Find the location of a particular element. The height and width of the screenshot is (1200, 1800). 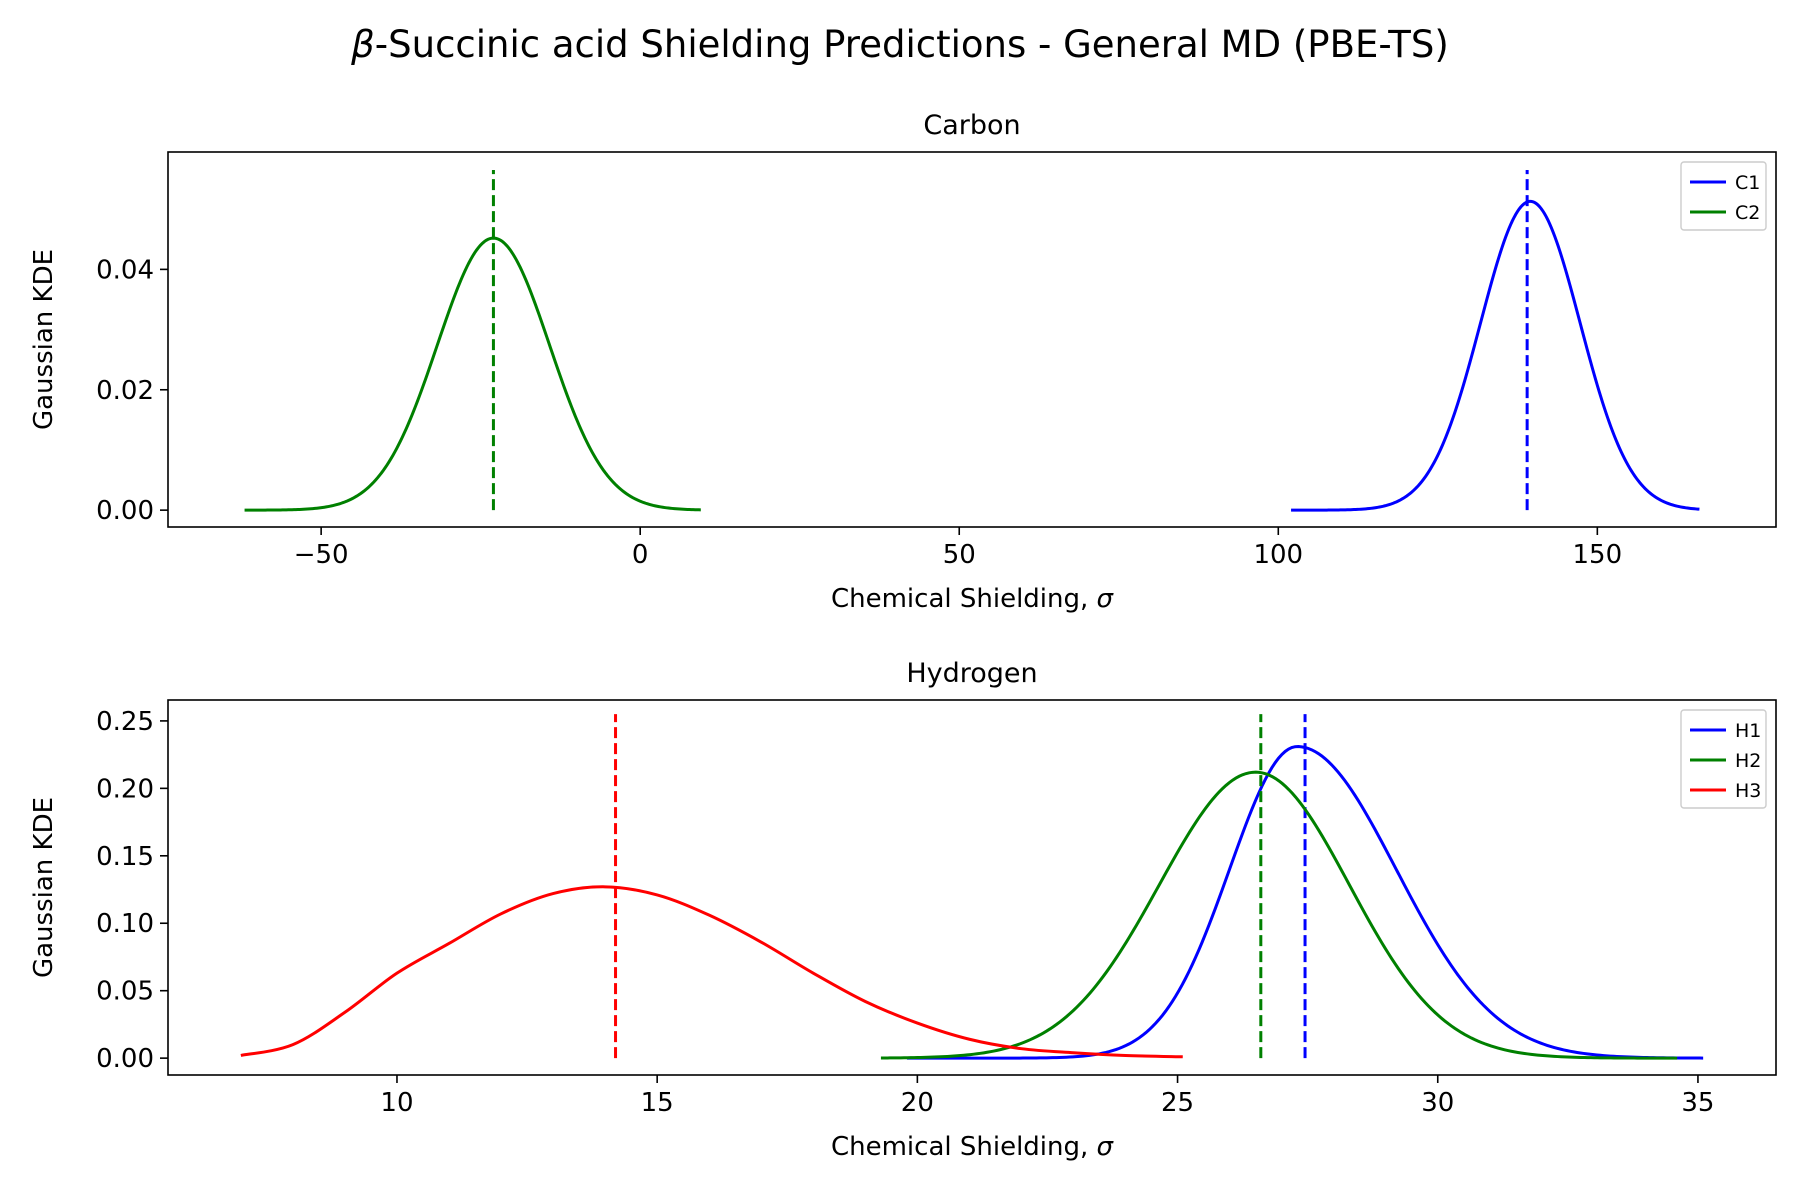

series-line-h2 is located at coordinates (1279, 915).